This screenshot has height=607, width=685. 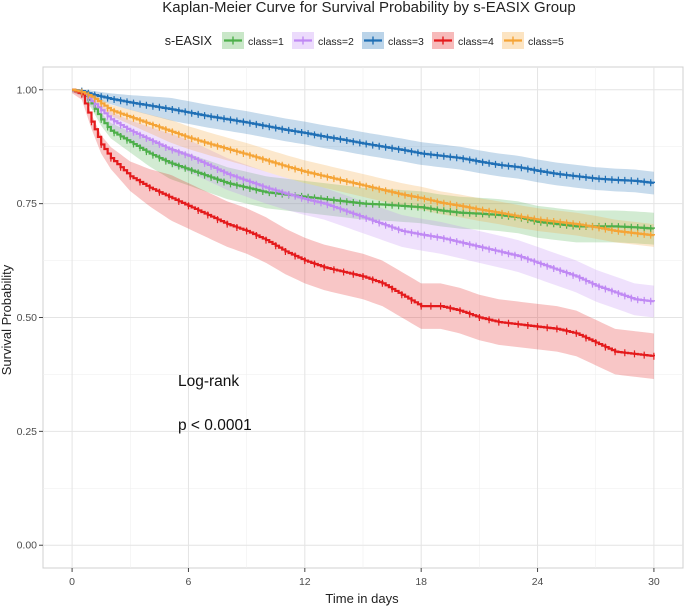 What do you see at coordinates (305, 582) in the screenshot?
I see `x-tick-label: 12` at bounding box center [305, 582].